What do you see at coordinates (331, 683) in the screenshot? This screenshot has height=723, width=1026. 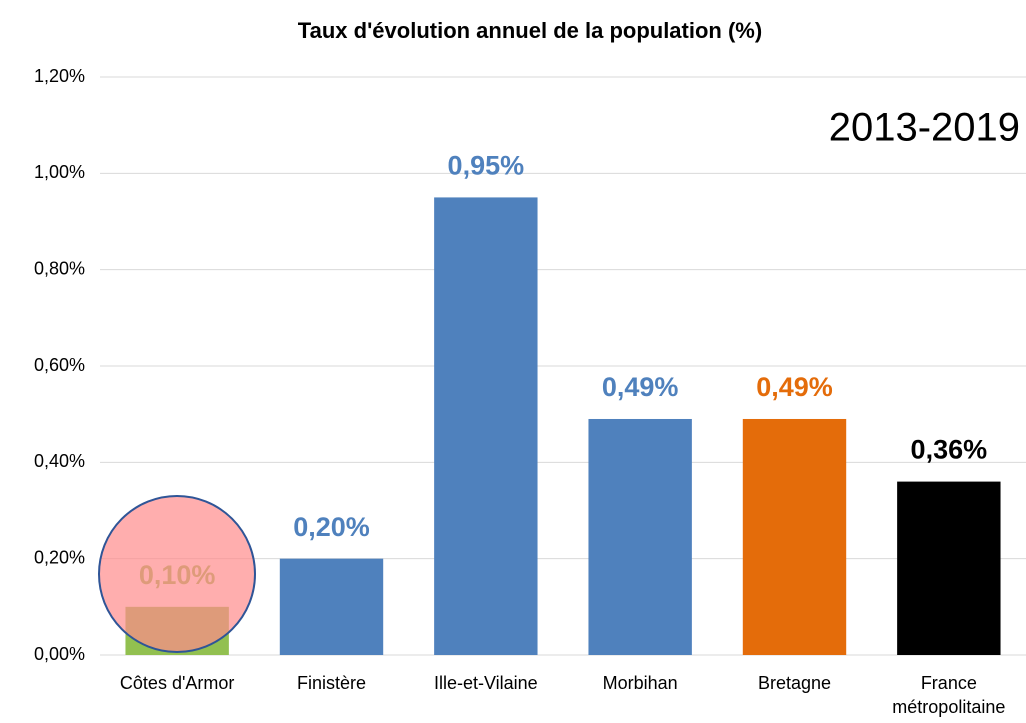 I see `x-tick-label: Finistère` at bounding box center [331, 683].